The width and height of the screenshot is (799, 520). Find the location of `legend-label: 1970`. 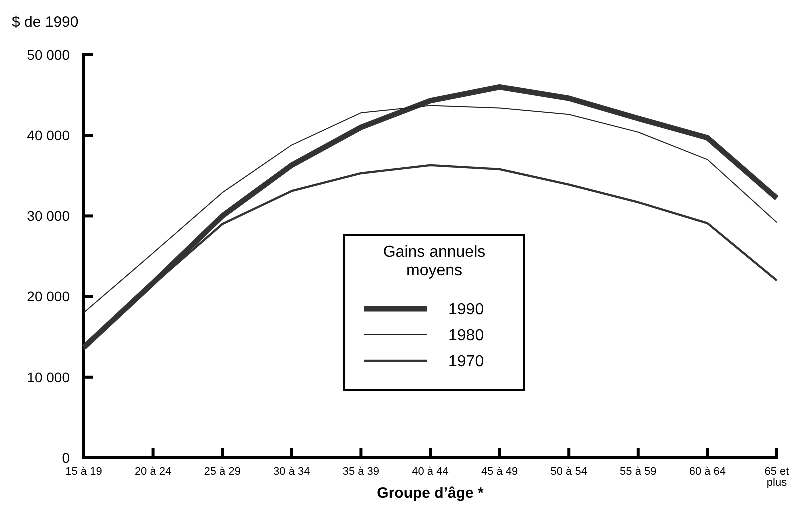

legend-label: 1970 is located at coordinates (466, 362).